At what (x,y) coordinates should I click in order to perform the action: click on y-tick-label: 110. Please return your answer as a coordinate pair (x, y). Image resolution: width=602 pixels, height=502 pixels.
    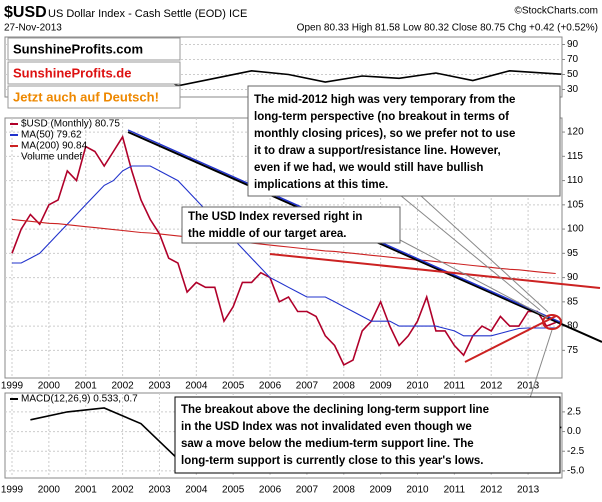
    Looking at the image, I should click on (575, 180).